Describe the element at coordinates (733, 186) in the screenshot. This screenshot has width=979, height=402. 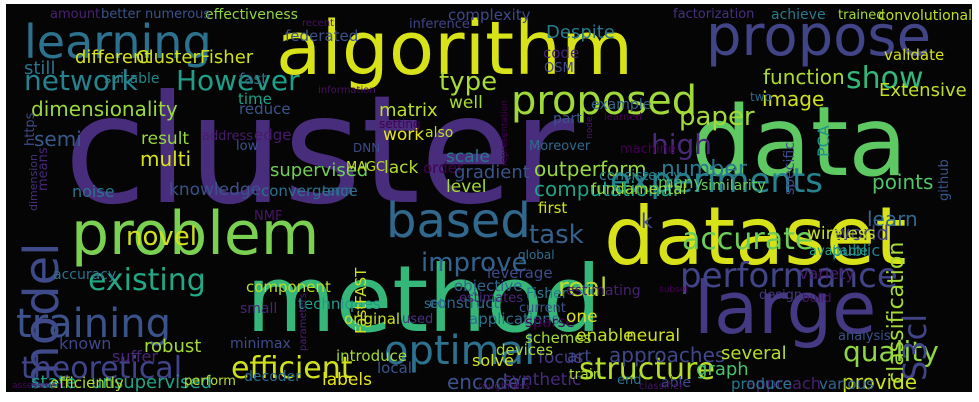
I see `cloud-word: similarity` at that location.